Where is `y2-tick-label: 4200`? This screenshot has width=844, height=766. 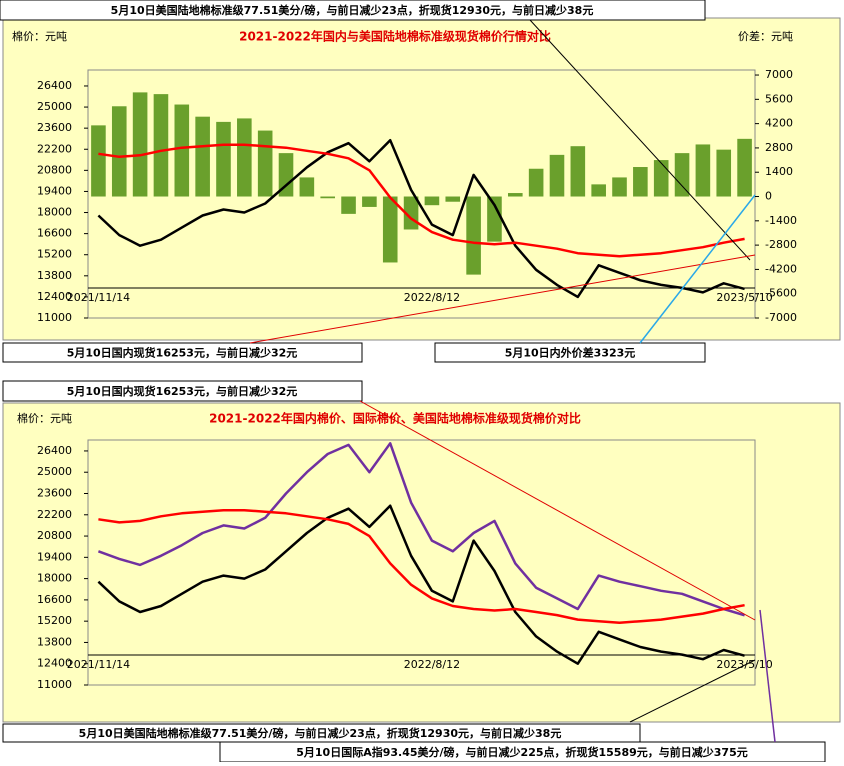 y2-tick-label: 4200 is located at coordinates (779, 123).